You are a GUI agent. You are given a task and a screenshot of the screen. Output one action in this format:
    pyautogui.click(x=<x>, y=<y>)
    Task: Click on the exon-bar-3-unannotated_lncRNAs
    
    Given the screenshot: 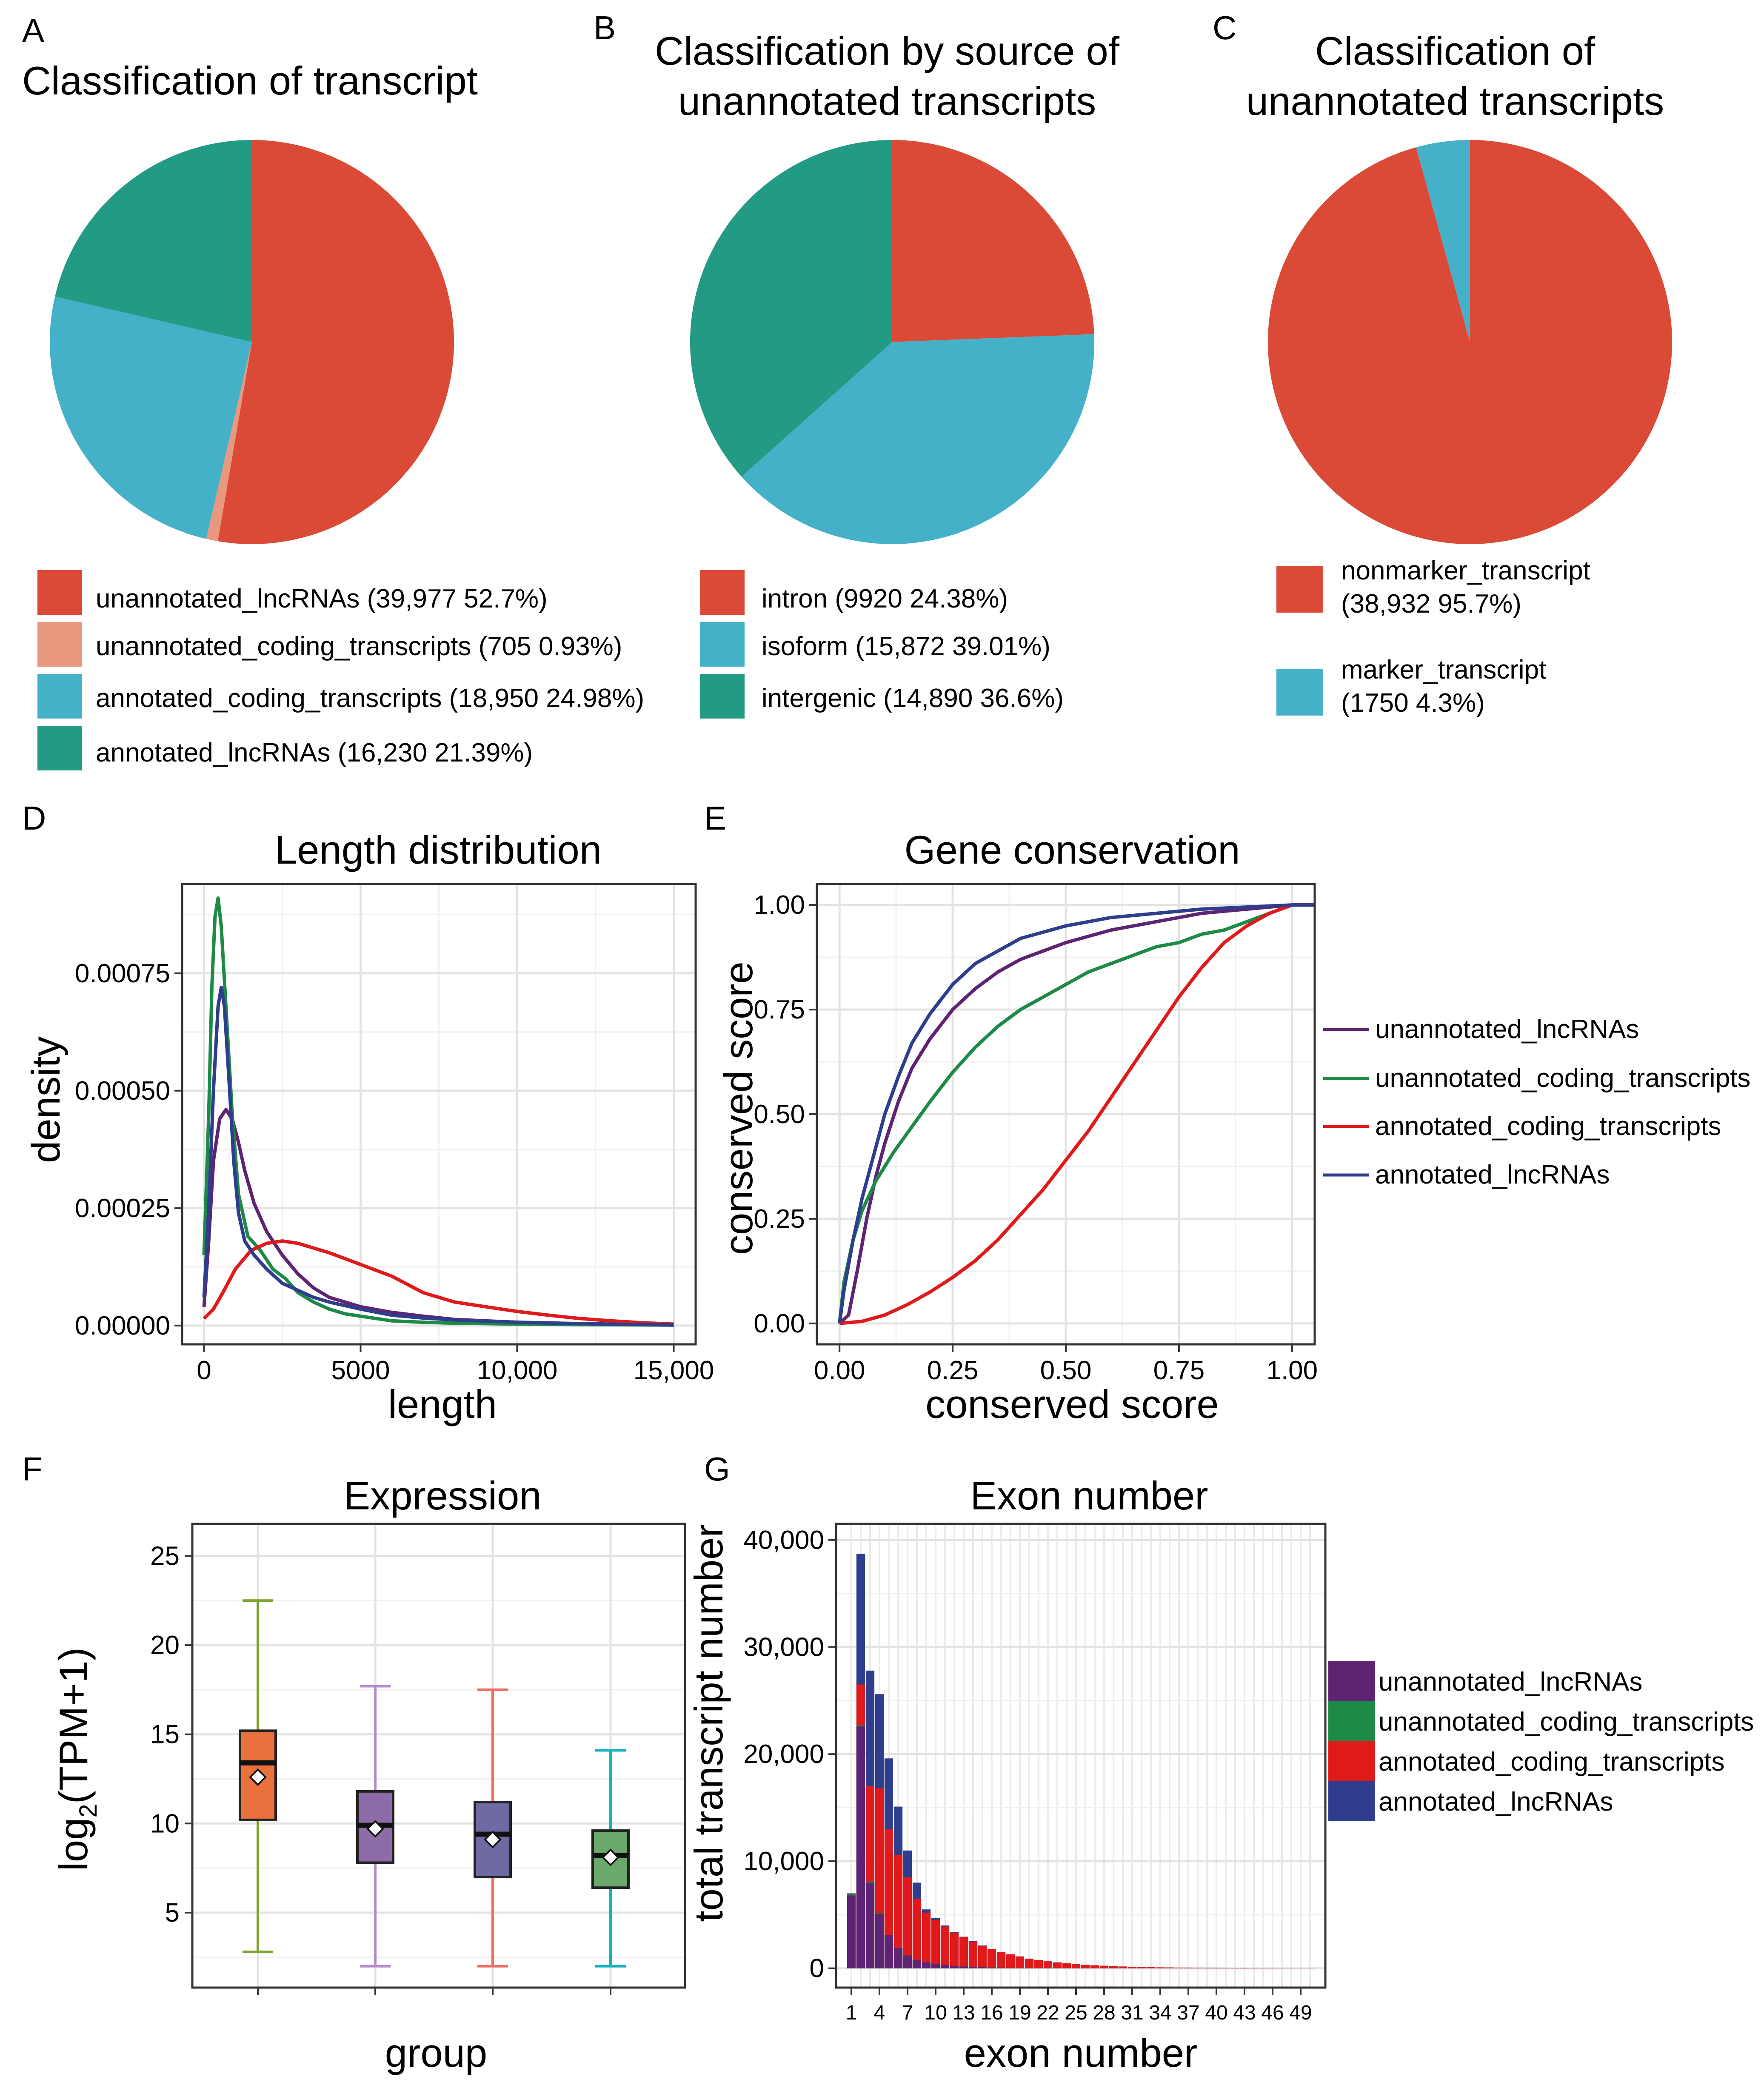 What is the action you would take?
    pyautogui.click(x=870, y=1925)
    